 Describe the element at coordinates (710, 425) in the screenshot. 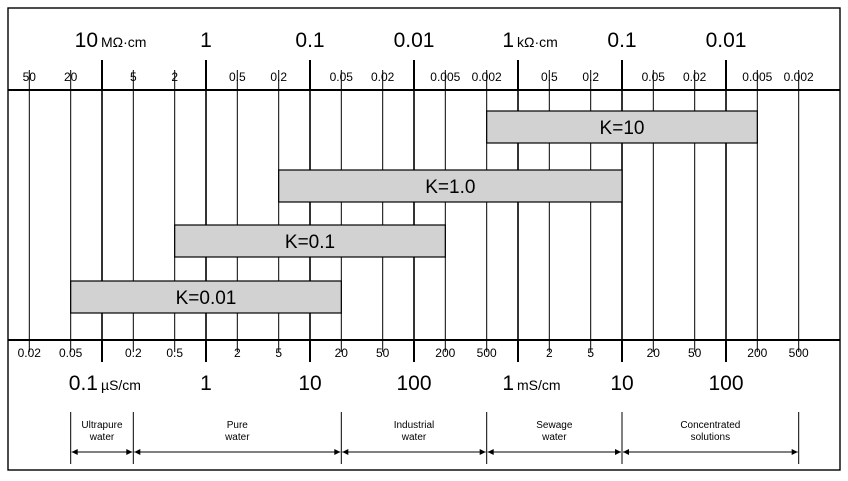

I see `category-label-line1: Concentrated` at that location.